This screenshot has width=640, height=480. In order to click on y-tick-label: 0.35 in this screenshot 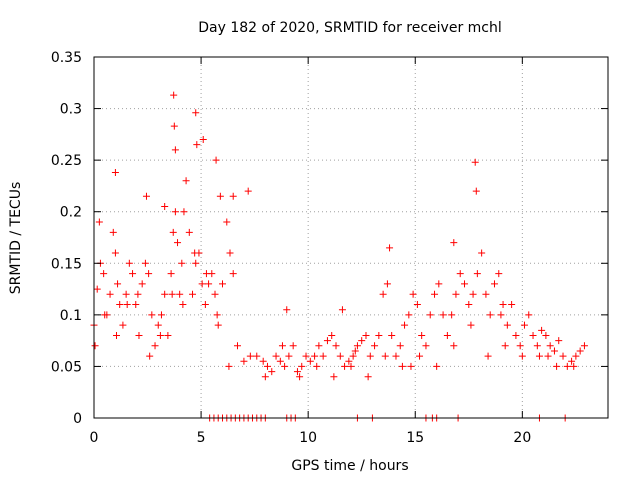, I will do `click(66, 58)`.